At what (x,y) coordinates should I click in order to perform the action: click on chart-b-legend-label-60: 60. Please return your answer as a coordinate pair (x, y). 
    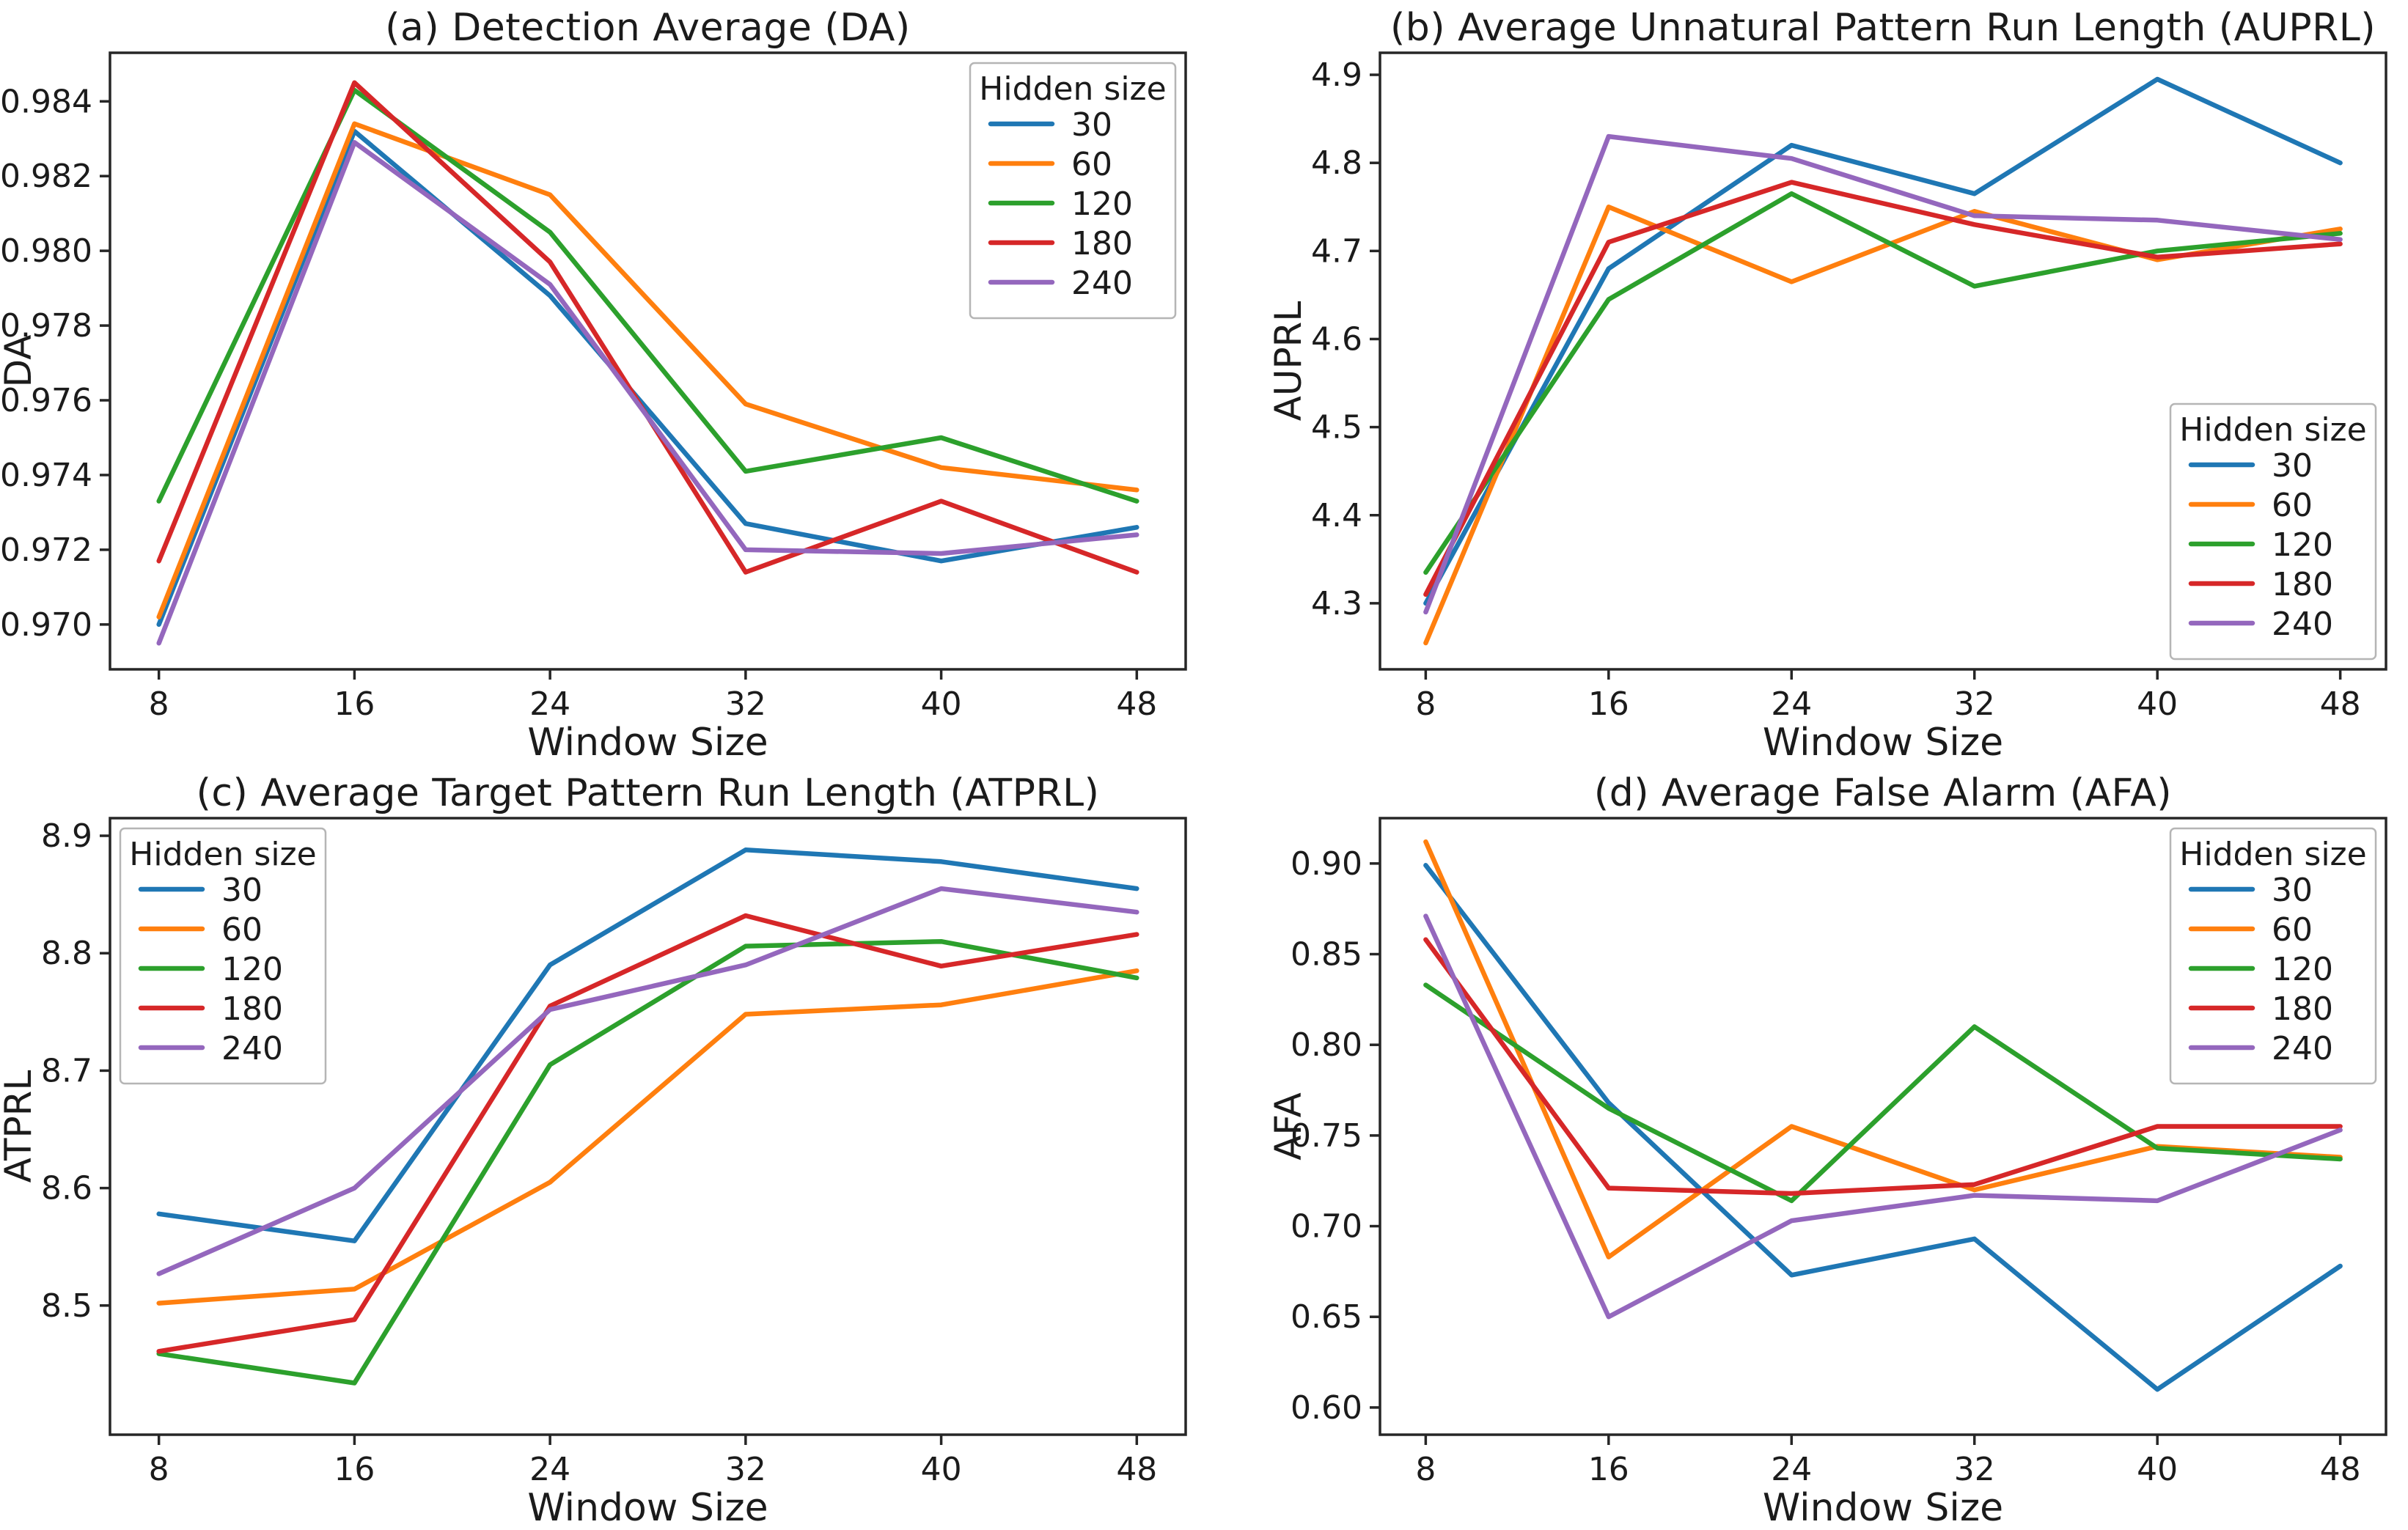
    Looking at the image, I should click on (2293, 505).